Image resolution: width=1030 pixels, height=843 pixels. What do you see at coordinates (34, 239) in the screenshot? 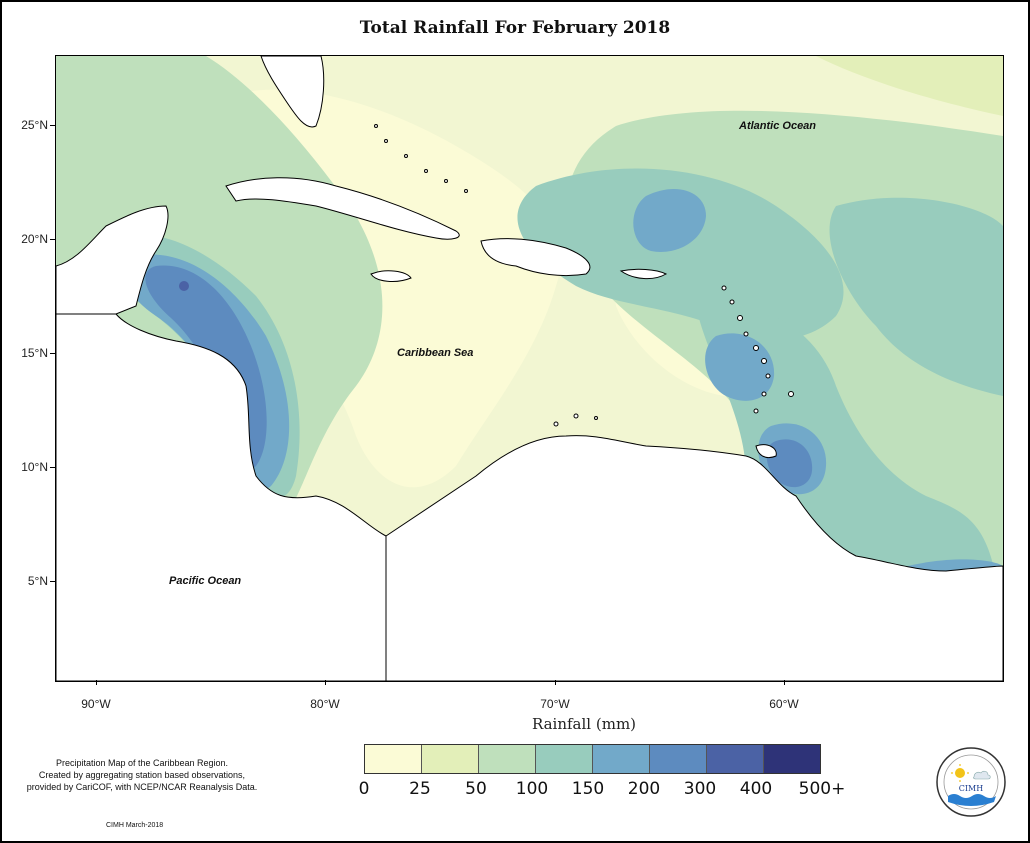
I see `y-tick-label: 20°N` at bounding box center [34, 239].